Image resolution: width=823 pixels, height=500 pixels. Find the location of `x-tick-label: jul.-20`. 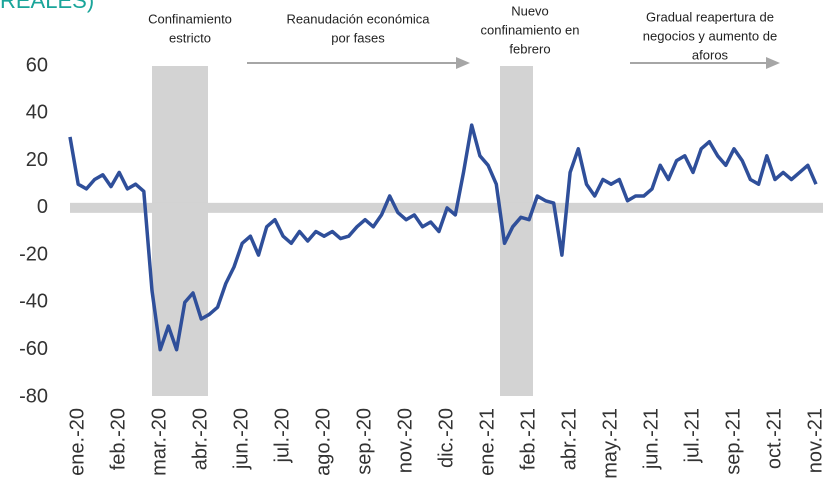

x-tick-label: jul.-20 is located at coordinates (282, 435).